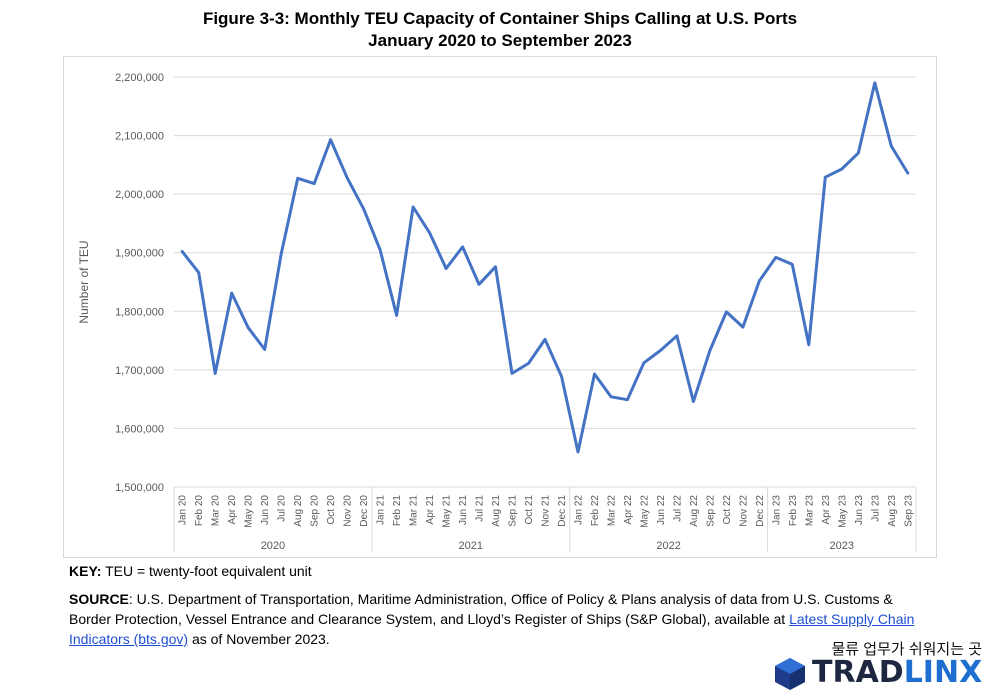  I want to click on year-label: 2023, so click(842, 546).